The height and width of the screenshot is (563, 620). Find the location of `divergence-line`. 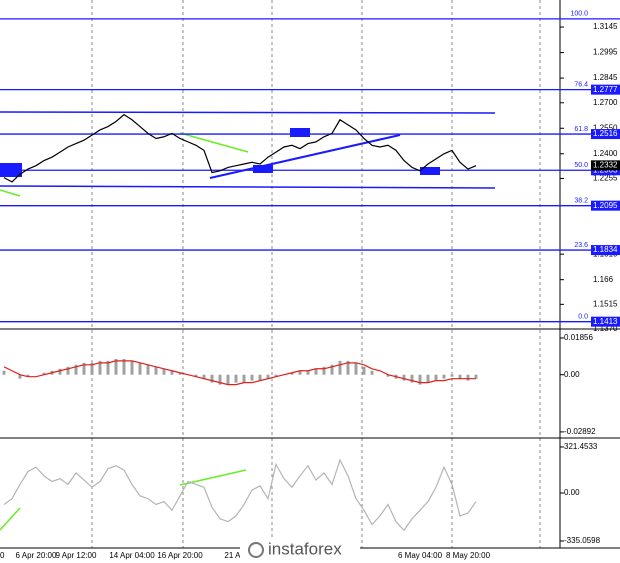

divergence-line is located at coordinates (10, 519).